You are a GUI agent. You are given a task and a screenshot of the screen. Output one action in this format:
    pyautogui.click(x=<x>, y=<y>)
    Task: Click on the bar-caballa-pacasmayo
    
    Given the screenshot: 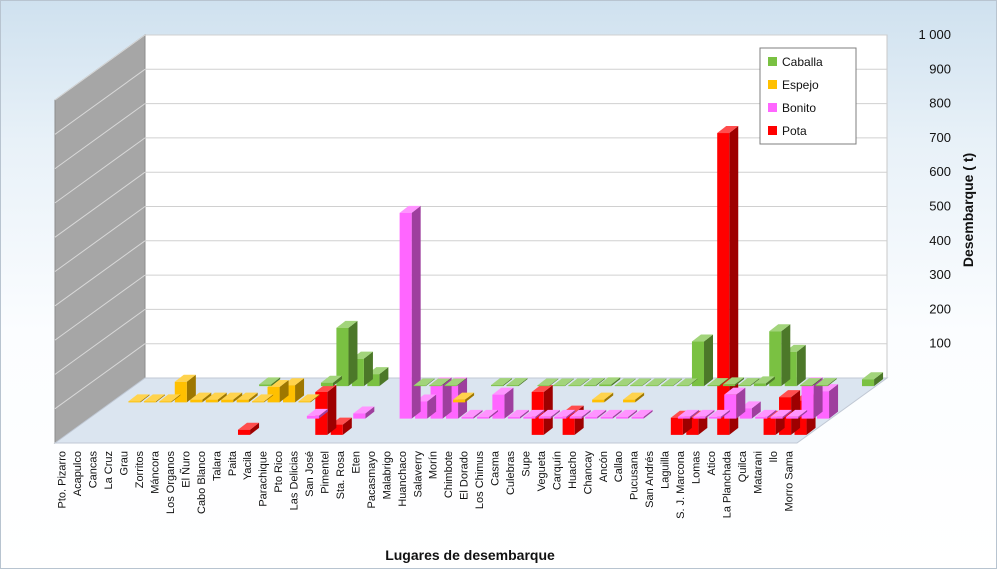 What is the action you would take?
    pyautogui.click(x=455, y=382)
    